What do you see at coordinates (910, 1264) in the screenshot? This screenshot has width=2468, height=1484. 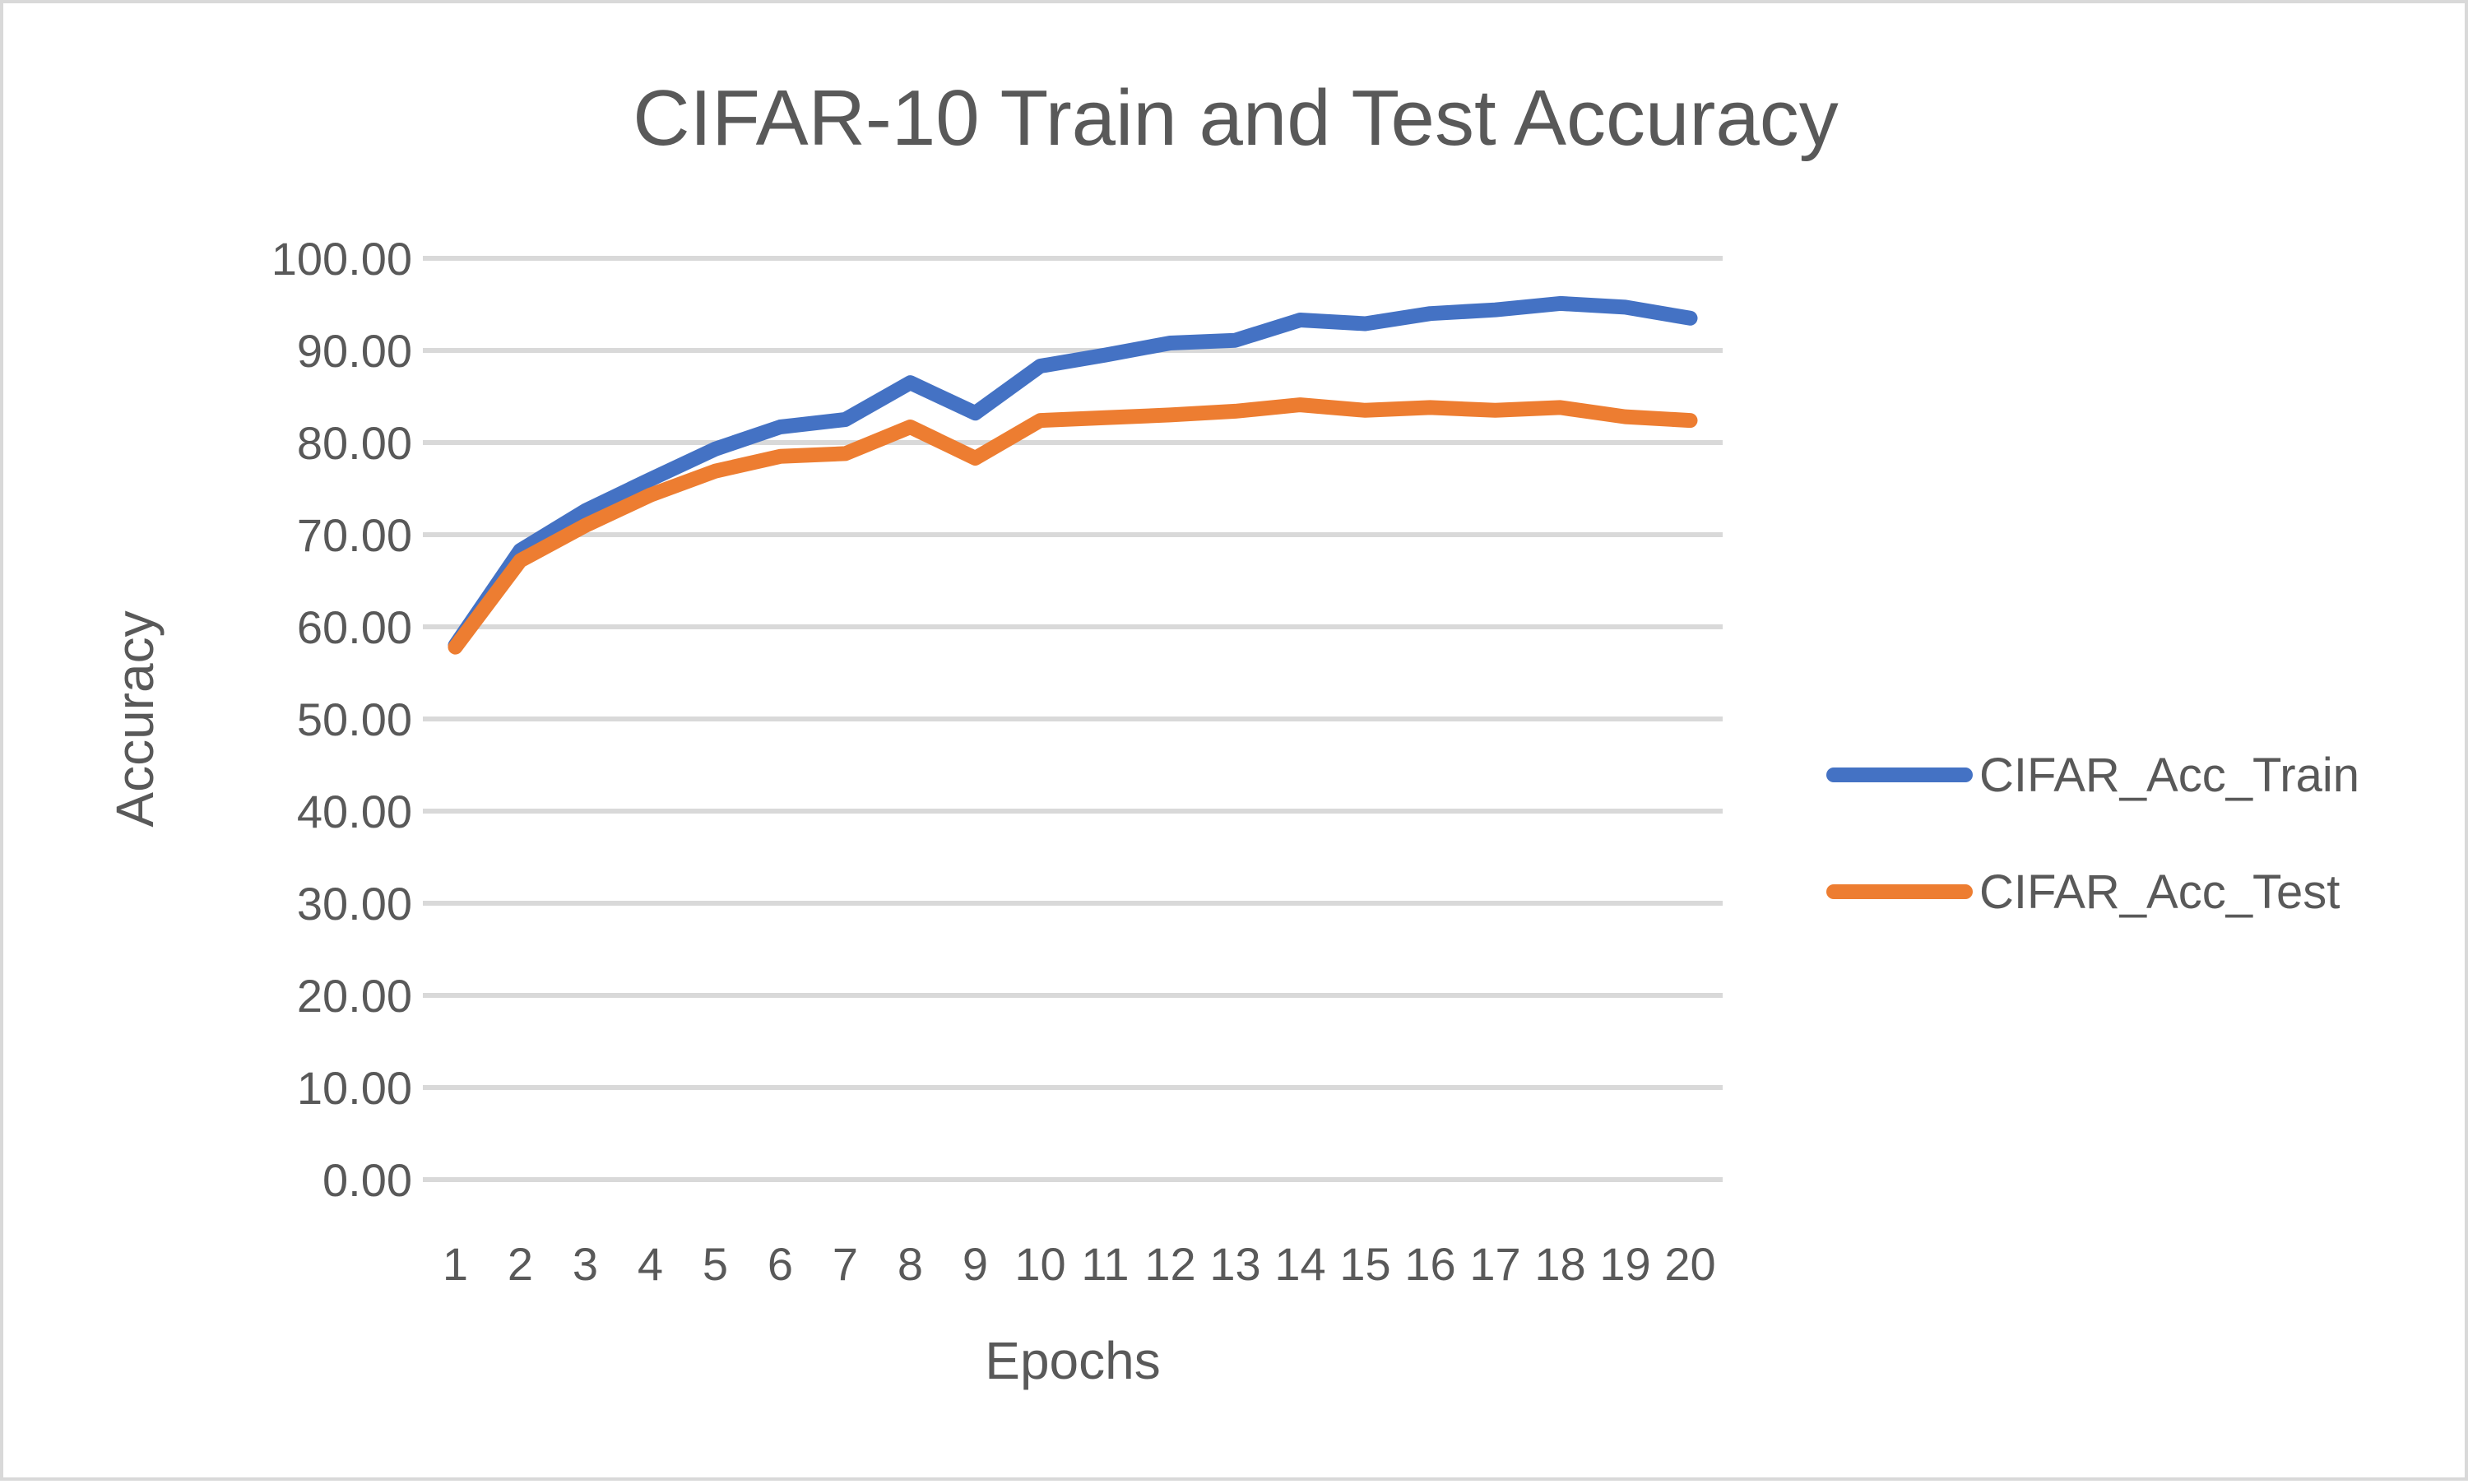 I see `x-tick-label: 8` at bounding box center [910, 1264].